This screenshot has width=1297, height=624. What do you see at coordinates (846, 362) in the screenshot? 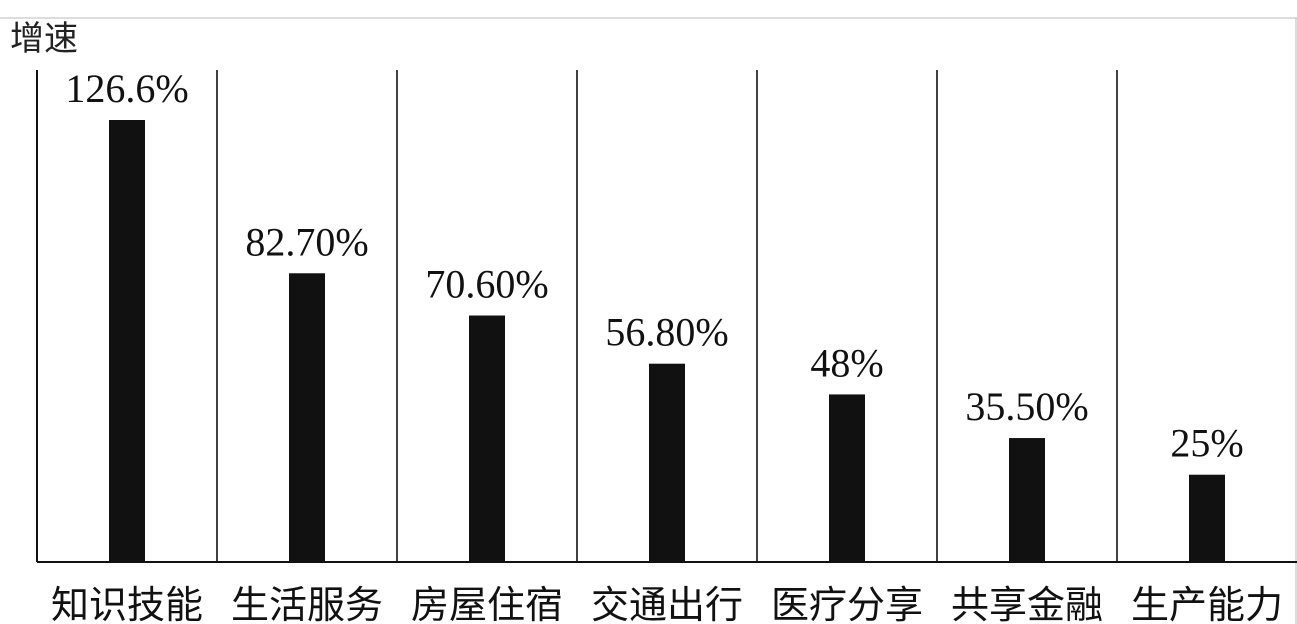
I see `data-label: 48%` at bounding box center [846, 362].